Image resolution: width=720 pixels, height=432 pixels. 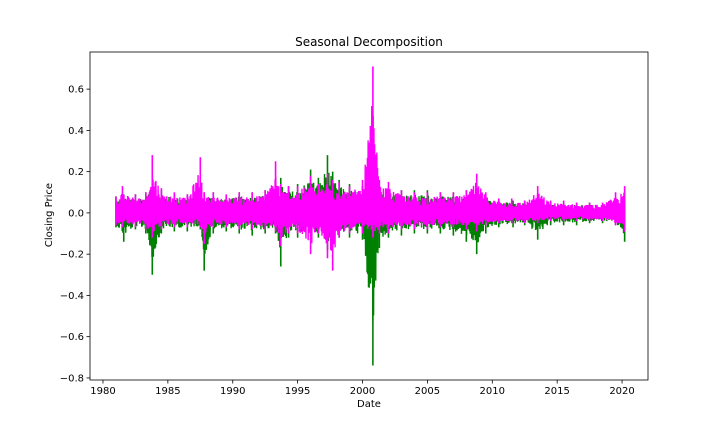 What do you see at coordinates (76, 172) in the screenshot?
I see `y-tick-label: 0.2` at bounding box center [76, 172].